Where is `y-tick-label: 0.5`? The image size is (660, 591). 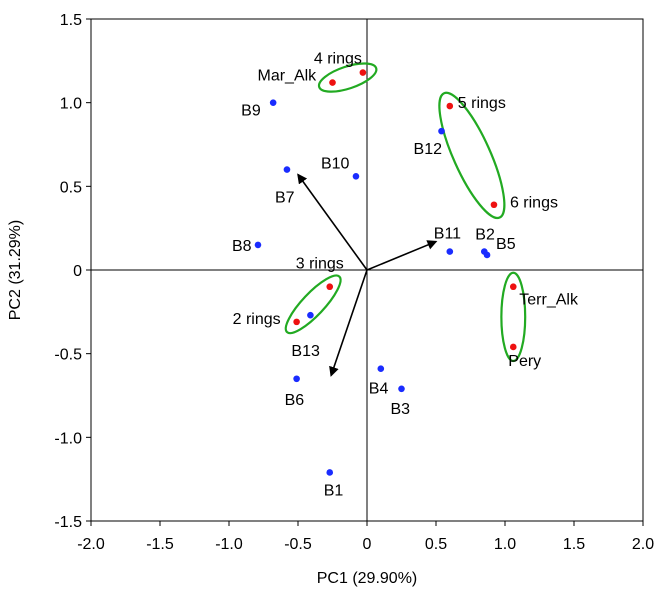 y-tick-label: 0.5 is located at coordinates (71, 187).